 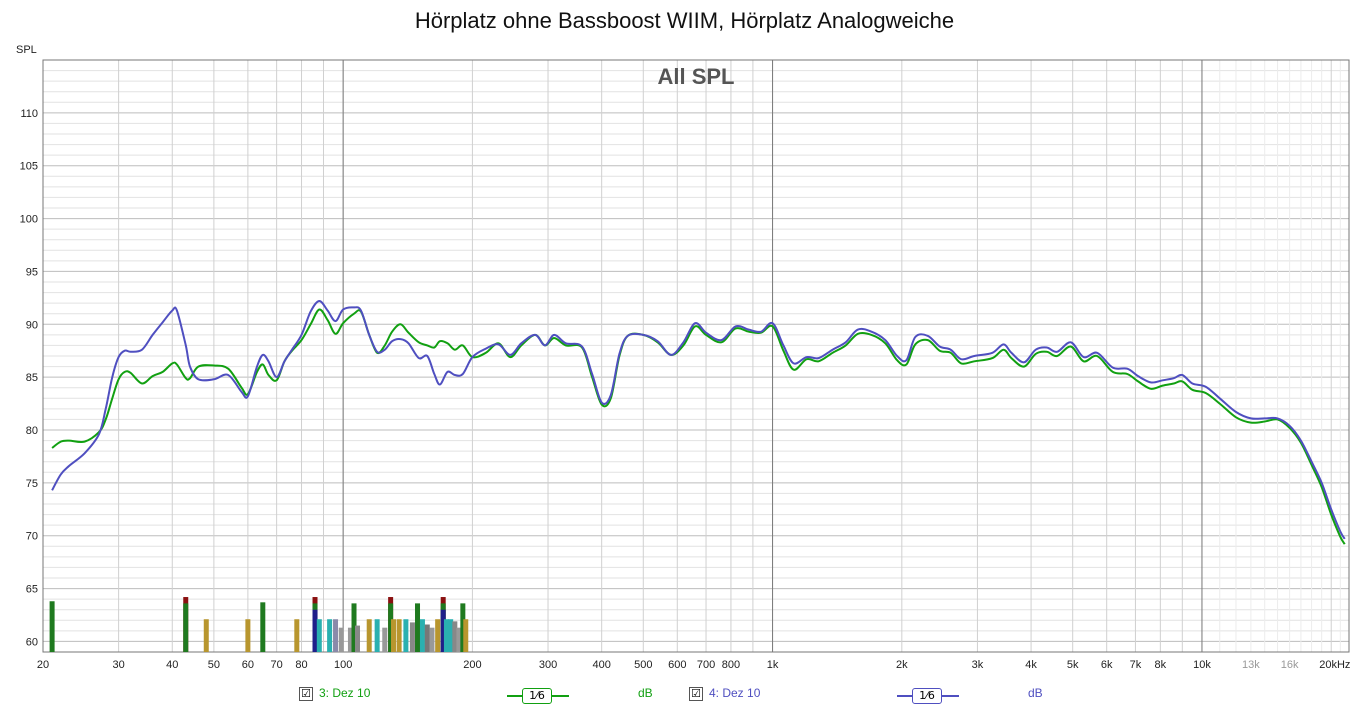 What do you see at coordinates (1251, 665) in the screenshot?
I see `x-tick-label: 13k` at bounding box center [1251, 665].